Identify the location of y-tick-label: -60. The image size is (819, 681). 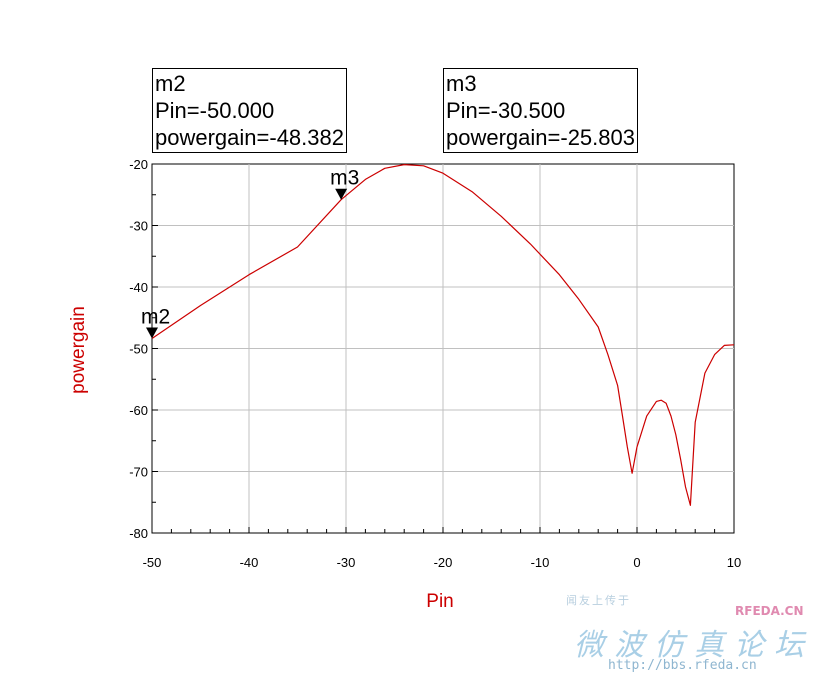
(138, 410).